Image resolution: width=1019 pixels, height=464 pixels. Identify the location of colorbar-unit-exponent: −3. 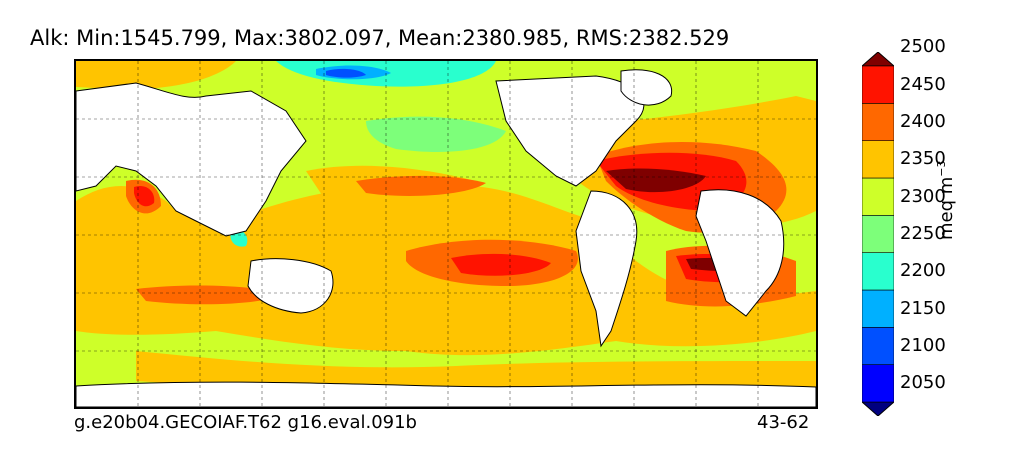
(941, 168).